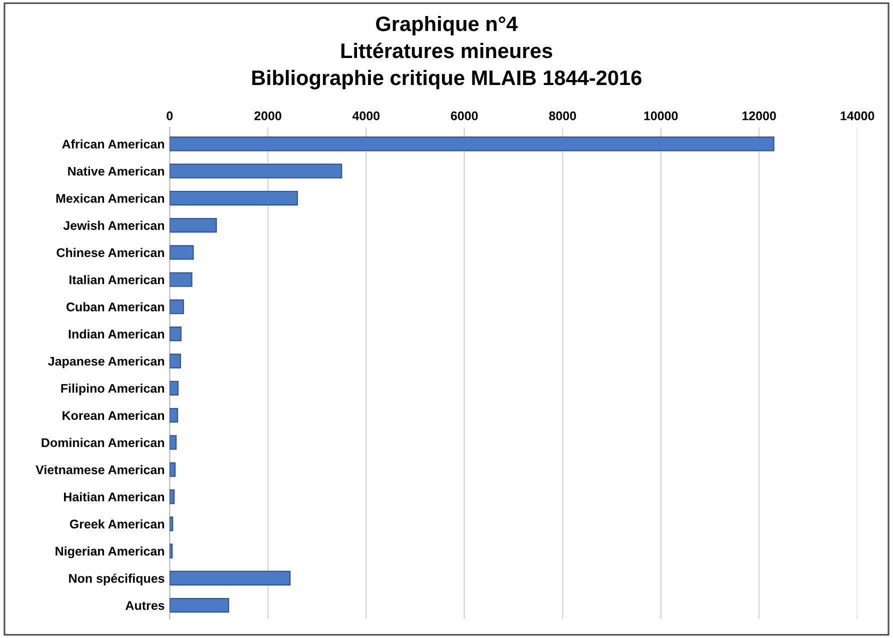 Image resolution: width=893 pixels, height=638 pixels. Describe the element at coordinates (113, 225) in the screenshot. I see `y-tick-label: Jewish American` at that location.